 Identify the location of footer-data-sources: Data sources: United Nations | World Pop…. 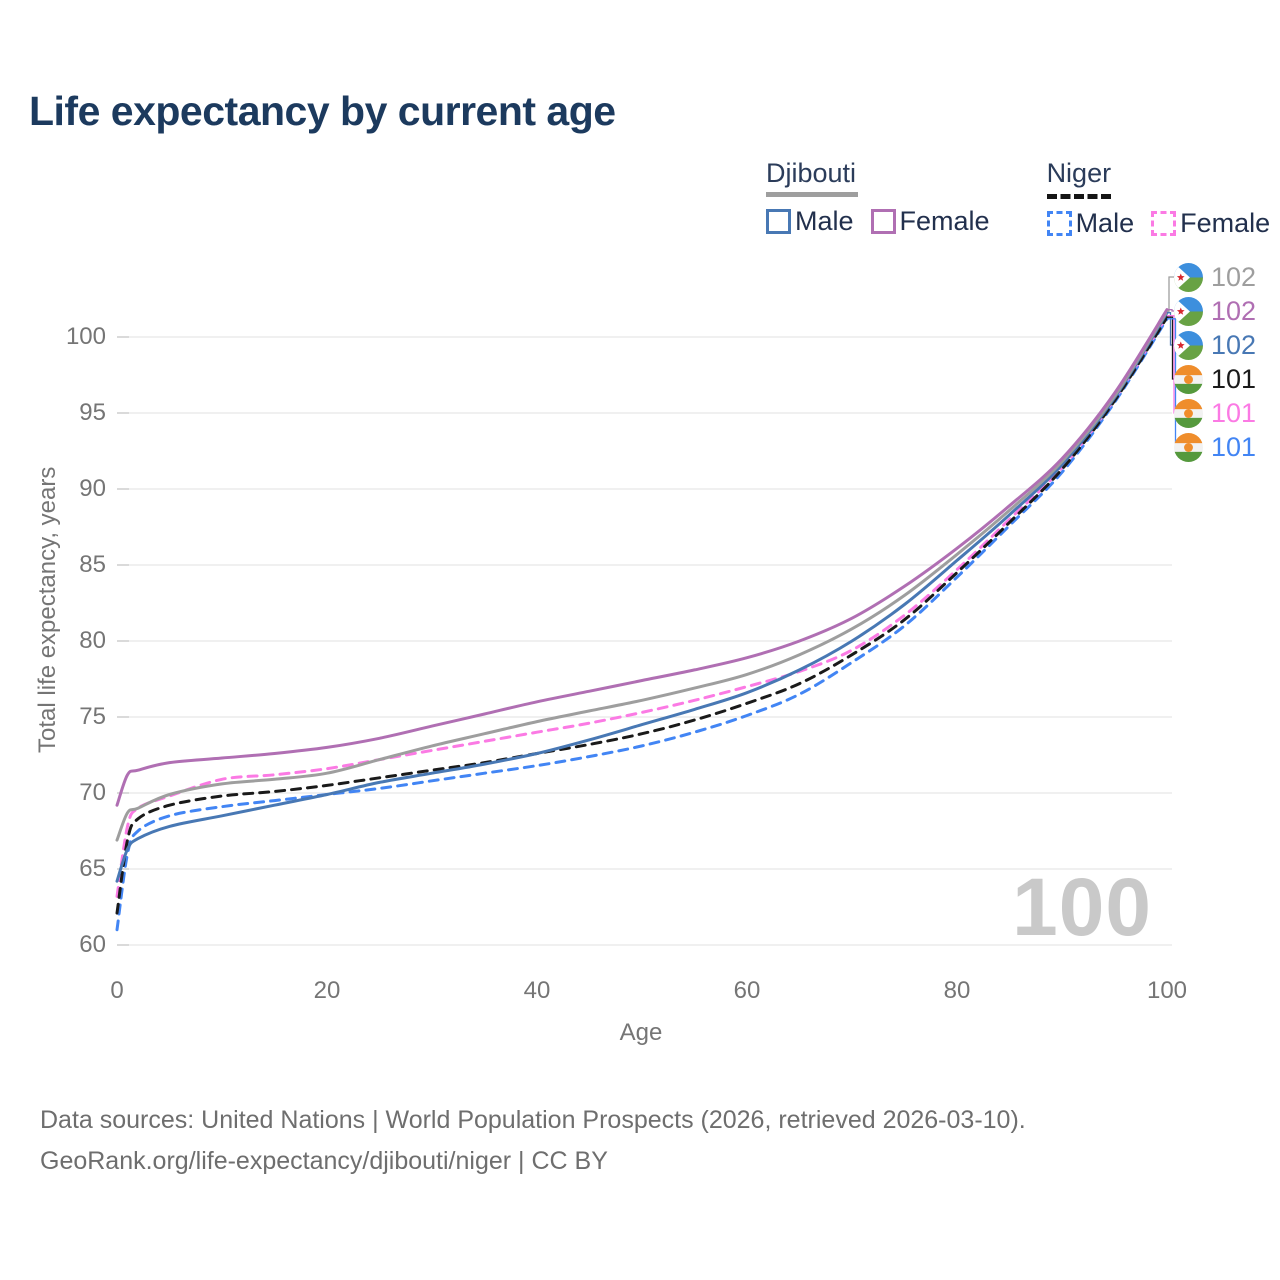
(533, 1120).